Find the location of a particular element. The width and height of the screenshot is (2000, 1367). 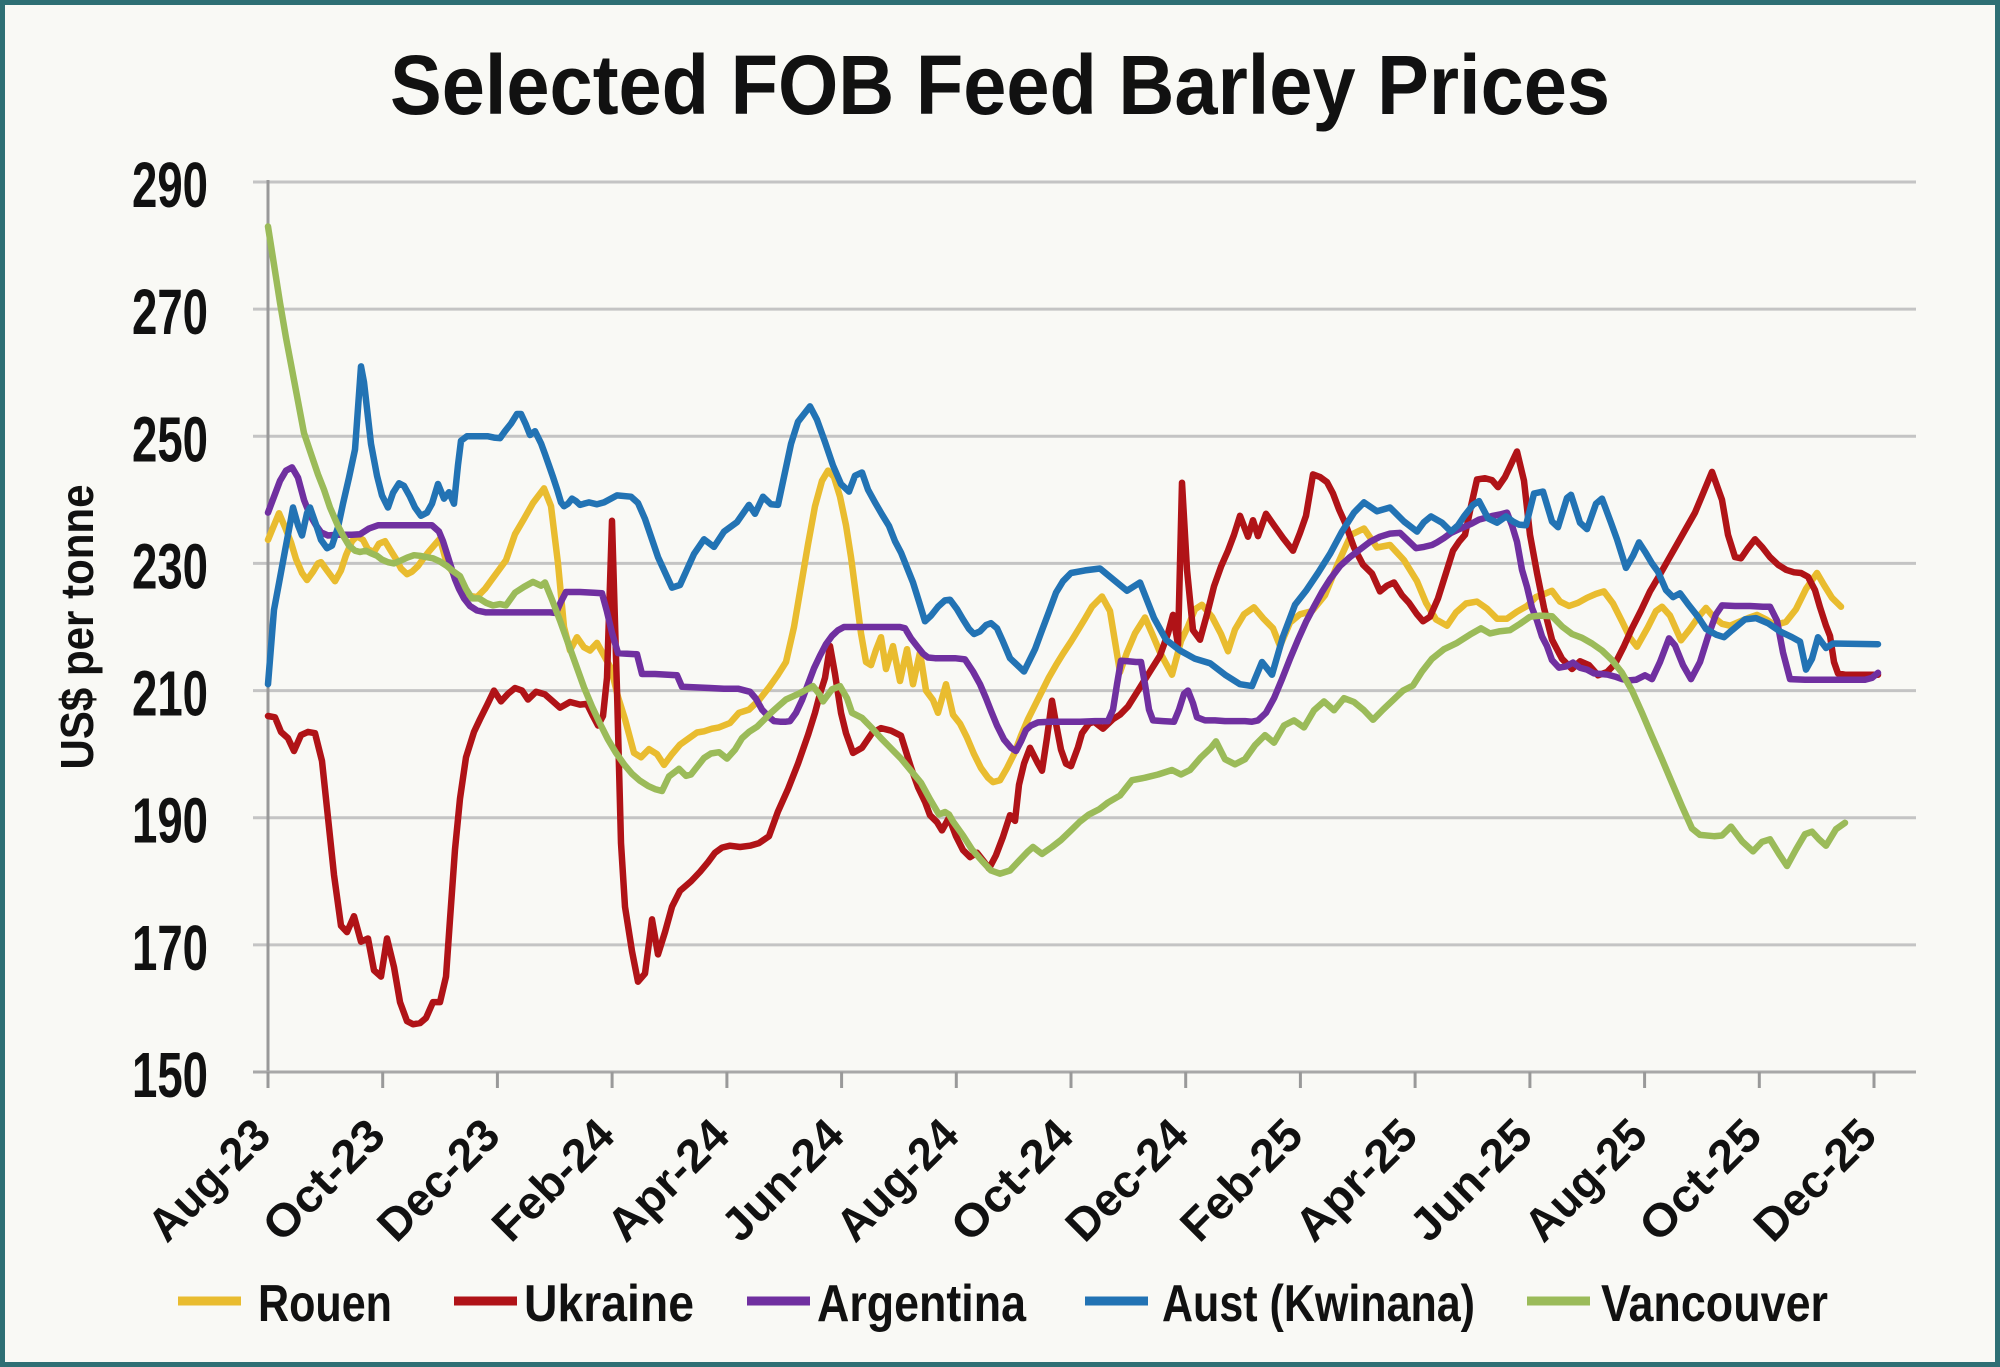

svg-text: 170 is located at coordinates (170, 948).